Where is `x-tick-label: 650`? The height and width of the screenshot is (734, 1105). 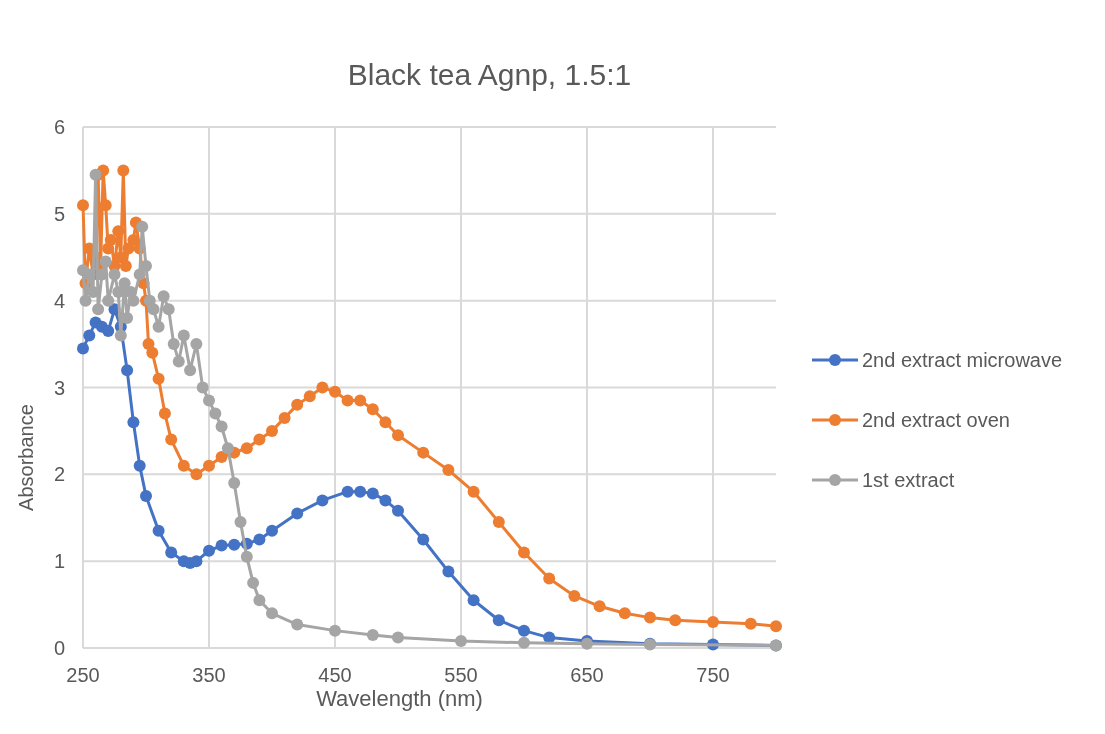 x-tick-label: 650 is located at coordinates (587, 675).